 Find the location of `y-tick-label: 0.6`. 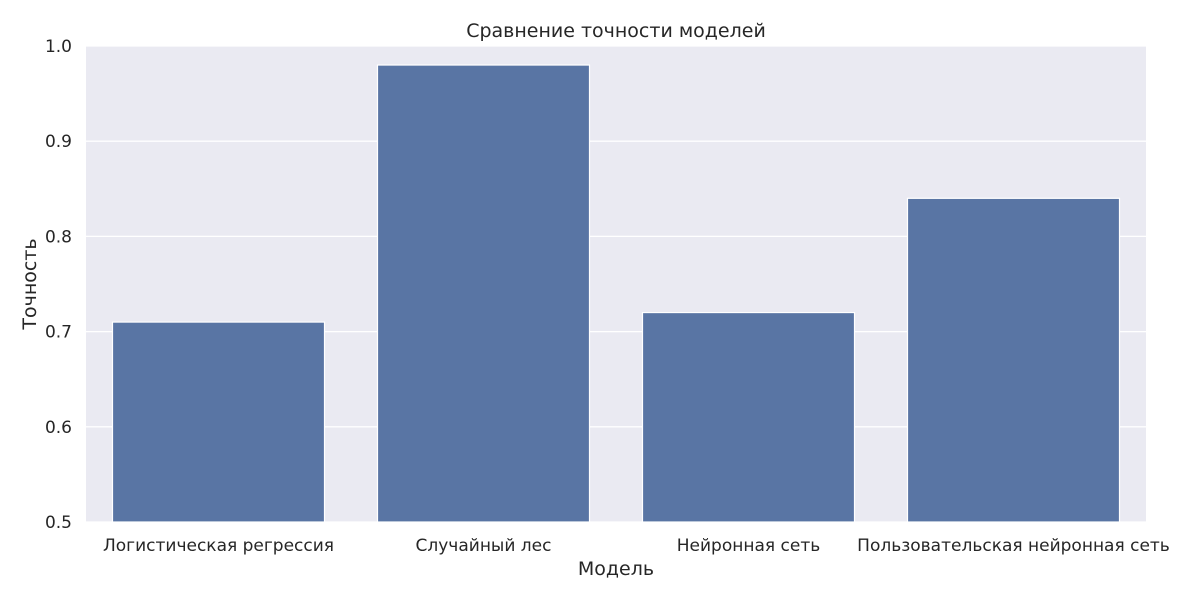

y-tick-label: 0.6 is located at coordinates (58, 428).